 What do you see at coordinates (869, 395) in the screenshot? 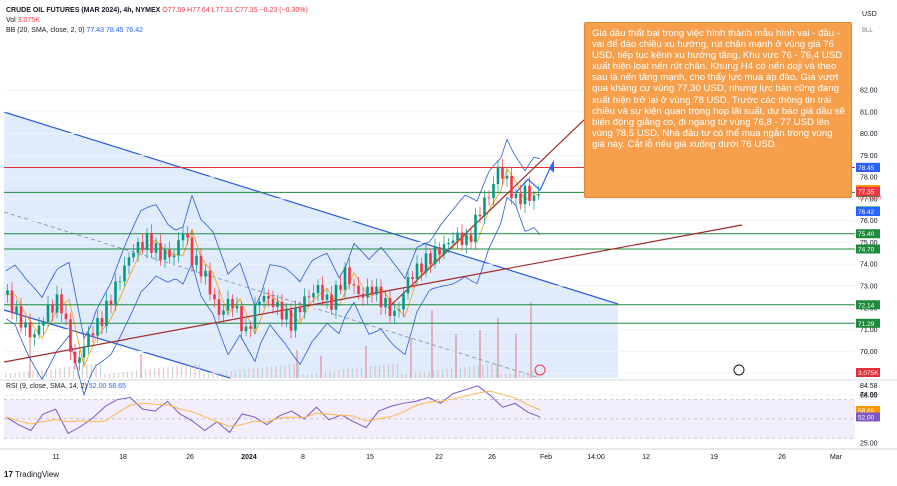
I see `rsi-tick-label: 74.99` at bounding box center [869, 395].